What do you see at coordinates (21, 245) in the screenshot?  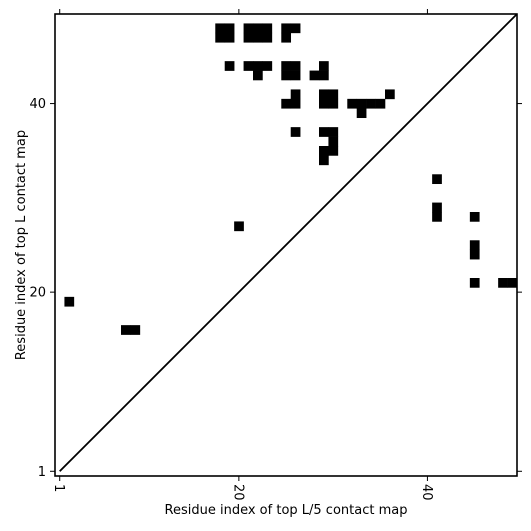 I see `y-axis-label: Residue index of top L contact map` at bounding box center [21, 245].